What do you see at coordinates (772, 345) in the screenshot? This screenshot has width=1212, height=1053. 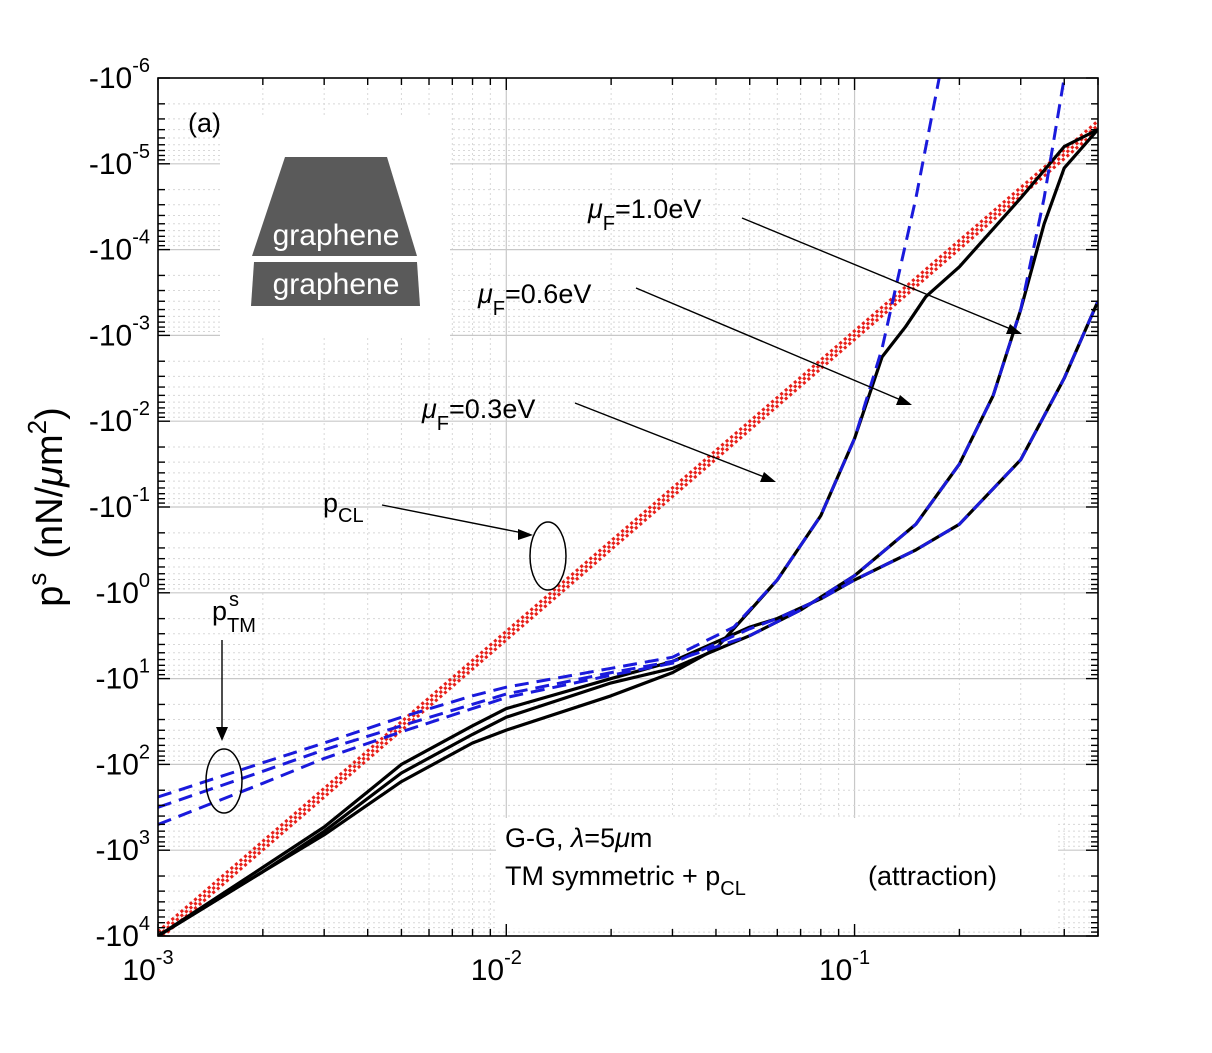 I see `arrow-mu2` at bounding box center [772, 345].